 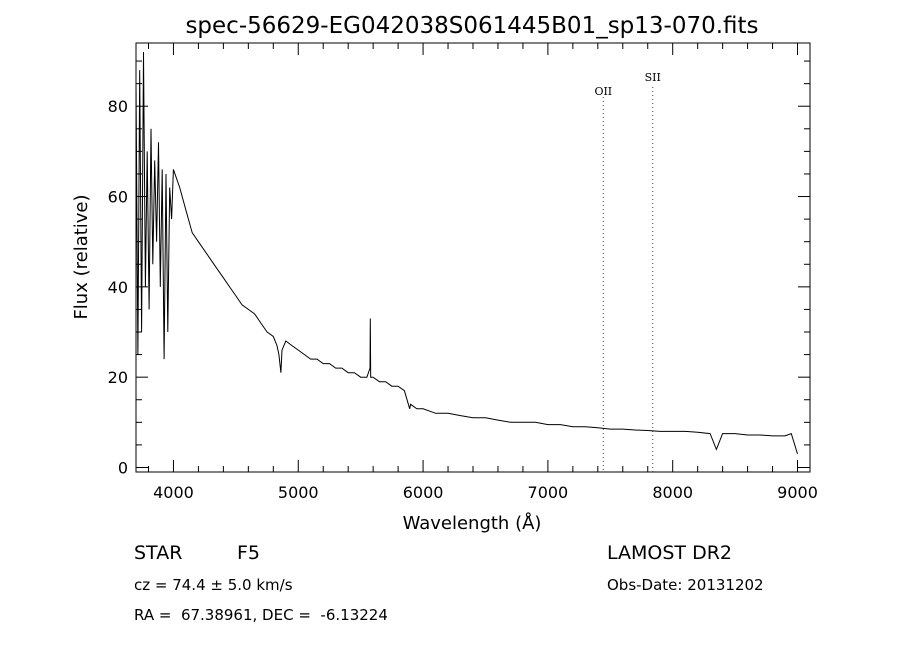 I want to click on y-tick-label: 0, so click(x=123, y=467).